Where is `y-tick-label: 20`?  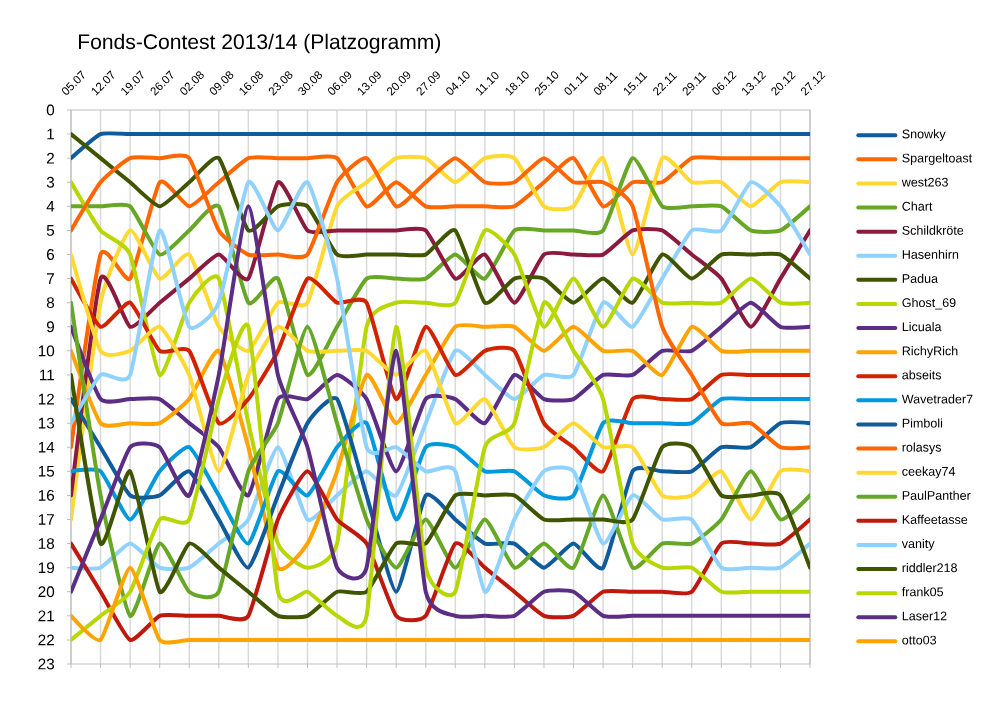
y-tick-label: 20 is located at coordinates (46, 592).